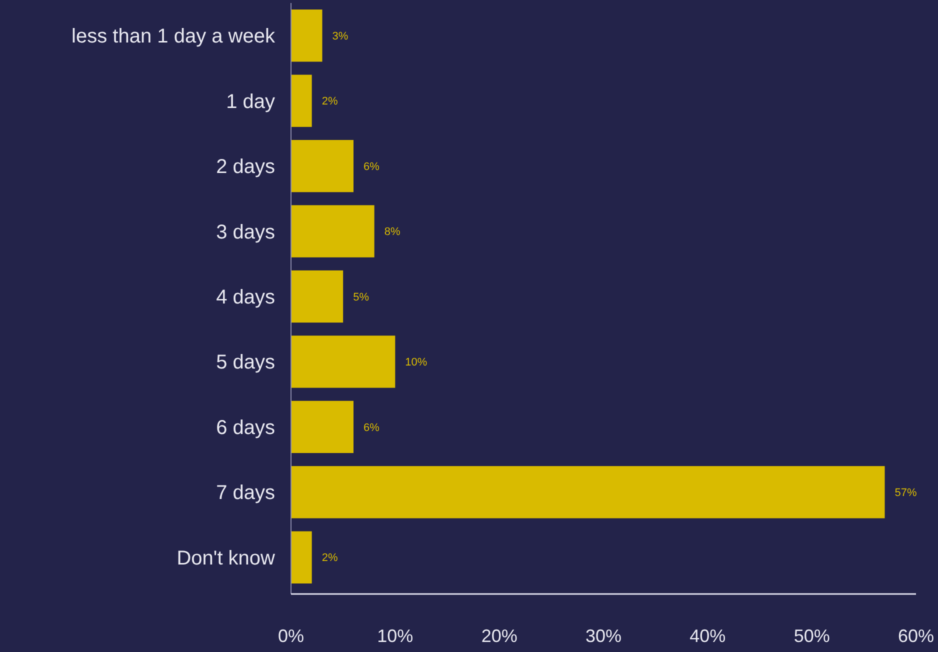  Describe the element at coordinates (499, 636) in the screenshot. I see `x-tick-label: 20%` at that location.